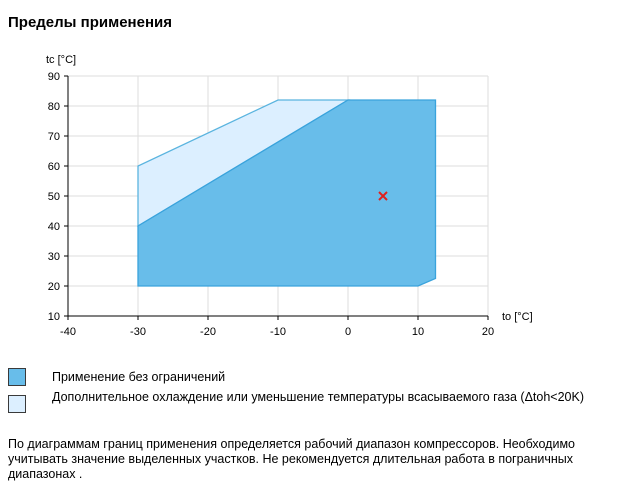 This screenshot has height=486, width=622. I want to click on legend-item-additional-cooling, so click(17, 404).